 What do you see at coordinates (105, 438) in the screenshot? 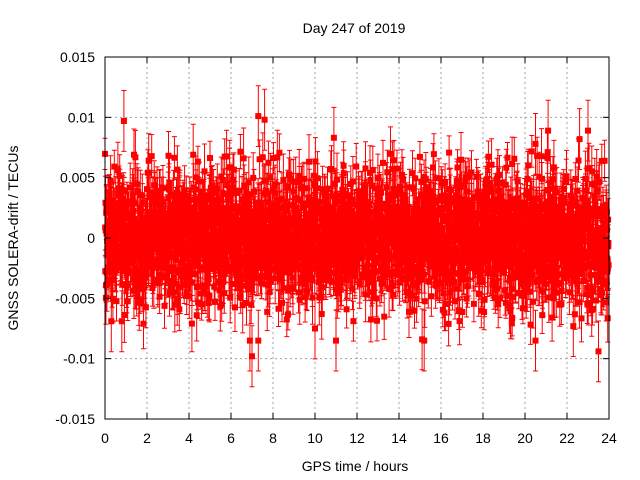
I see `x-tick-label: 0` at bounding box center [105, 438].